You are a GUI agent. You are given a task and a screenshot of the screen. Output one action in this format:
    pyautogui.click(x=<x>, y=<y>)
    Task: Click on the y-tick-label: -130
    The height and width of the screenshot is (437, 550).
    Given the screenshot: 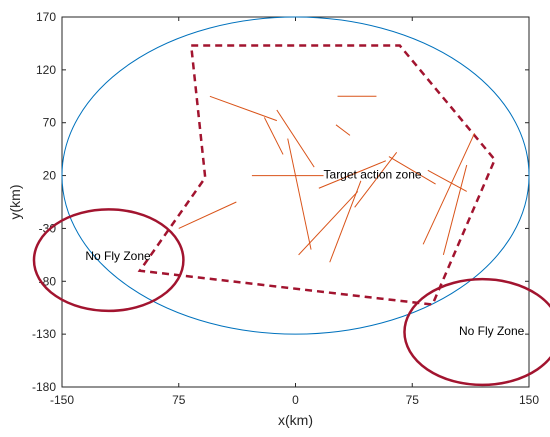 What is the action you would take?
    pyautogui.click(x=44, y=334)
    